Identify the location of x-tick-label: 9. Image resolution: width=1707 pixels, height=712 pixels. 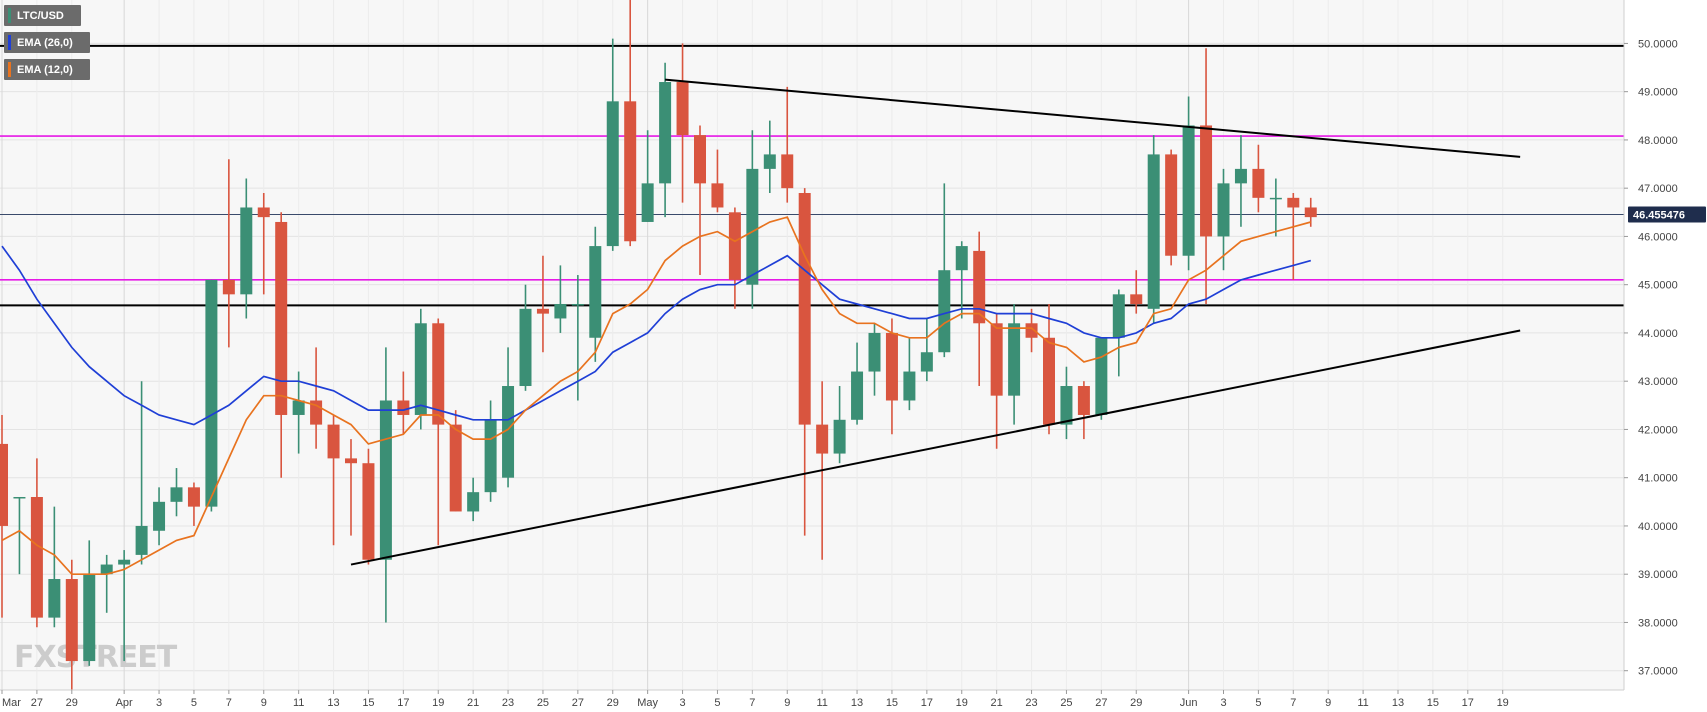
(1328, 703).